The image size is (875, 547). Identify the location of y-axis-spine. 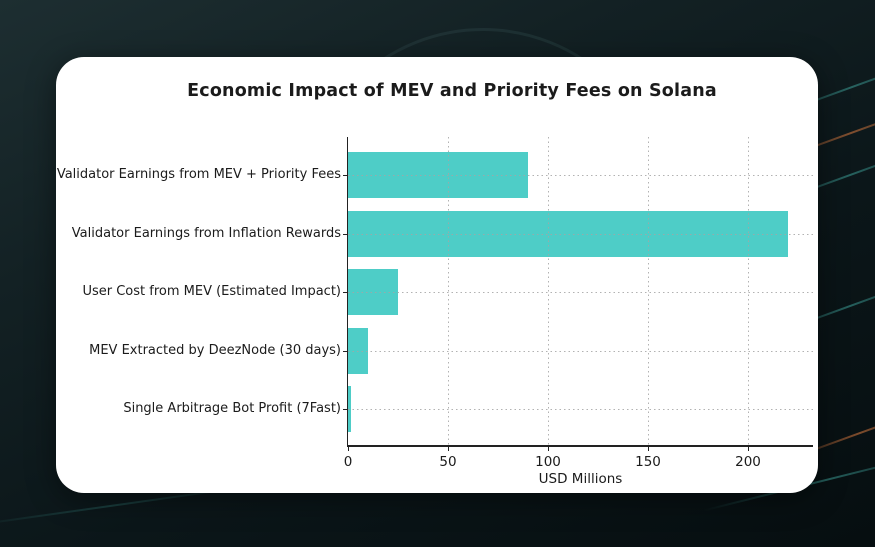
(347, 292).